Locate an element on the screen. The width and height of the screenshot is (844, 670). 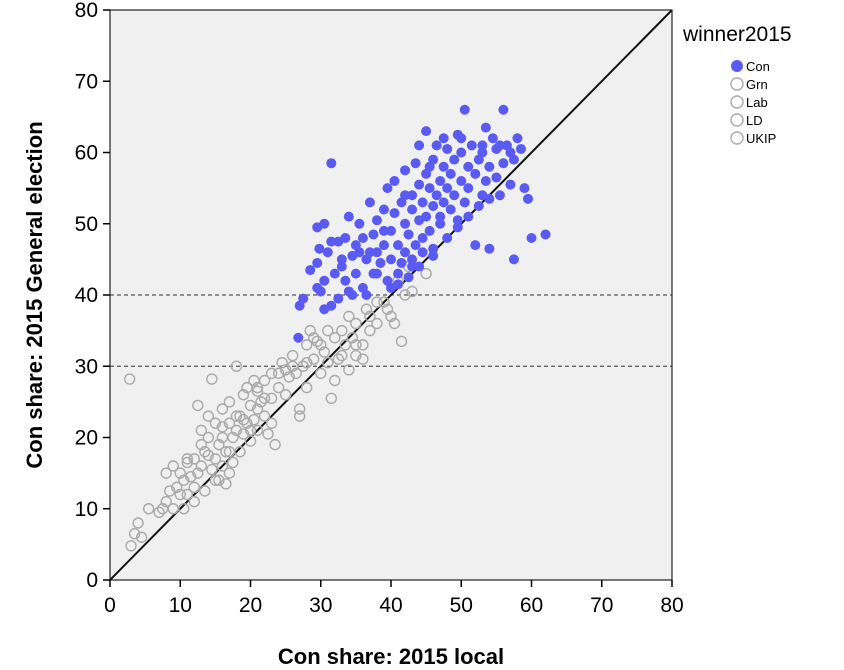
legend-label: LD is located at coordinates (754, 120).